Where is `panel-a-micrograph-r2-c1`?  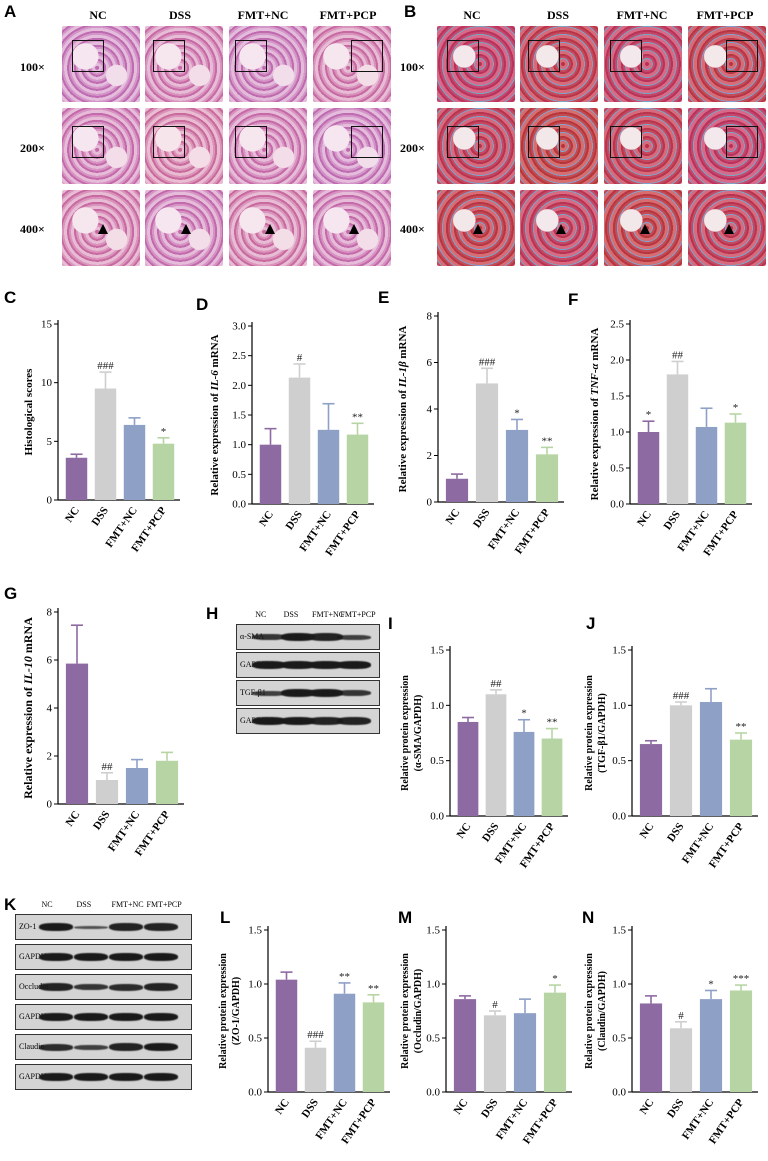
panel-a-micrograph-r2-c1 is located at coordinates (101, 146).